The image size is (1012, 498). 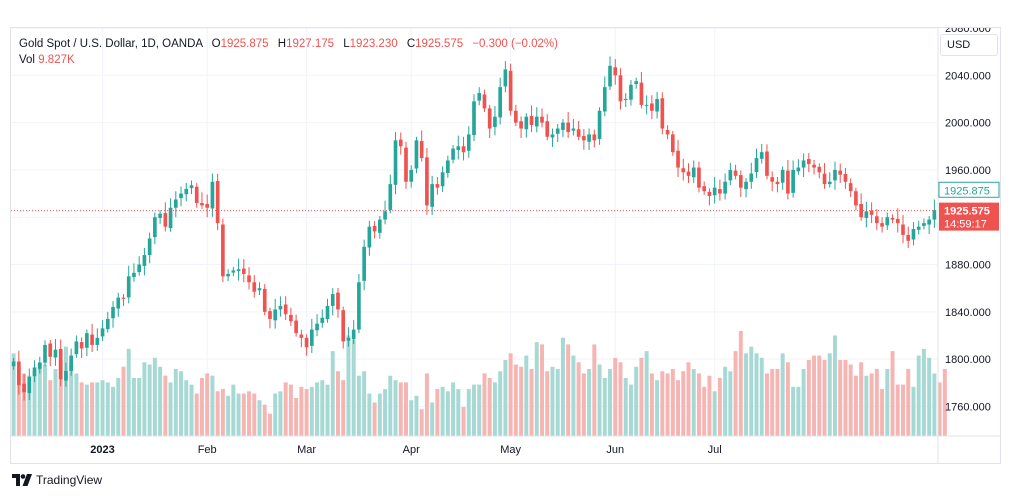 What do you see at coordinates (373, 44) in the screenshot?
I see `low-value: 1923.230` at bounding box center [373, 44].